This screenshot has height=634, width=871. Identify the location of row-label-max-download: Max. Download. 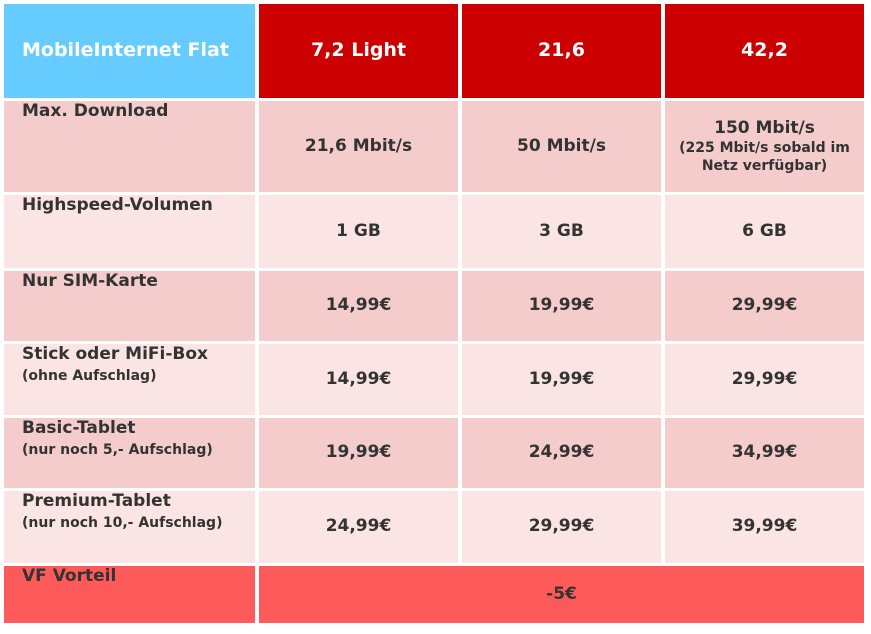
(129, 146).